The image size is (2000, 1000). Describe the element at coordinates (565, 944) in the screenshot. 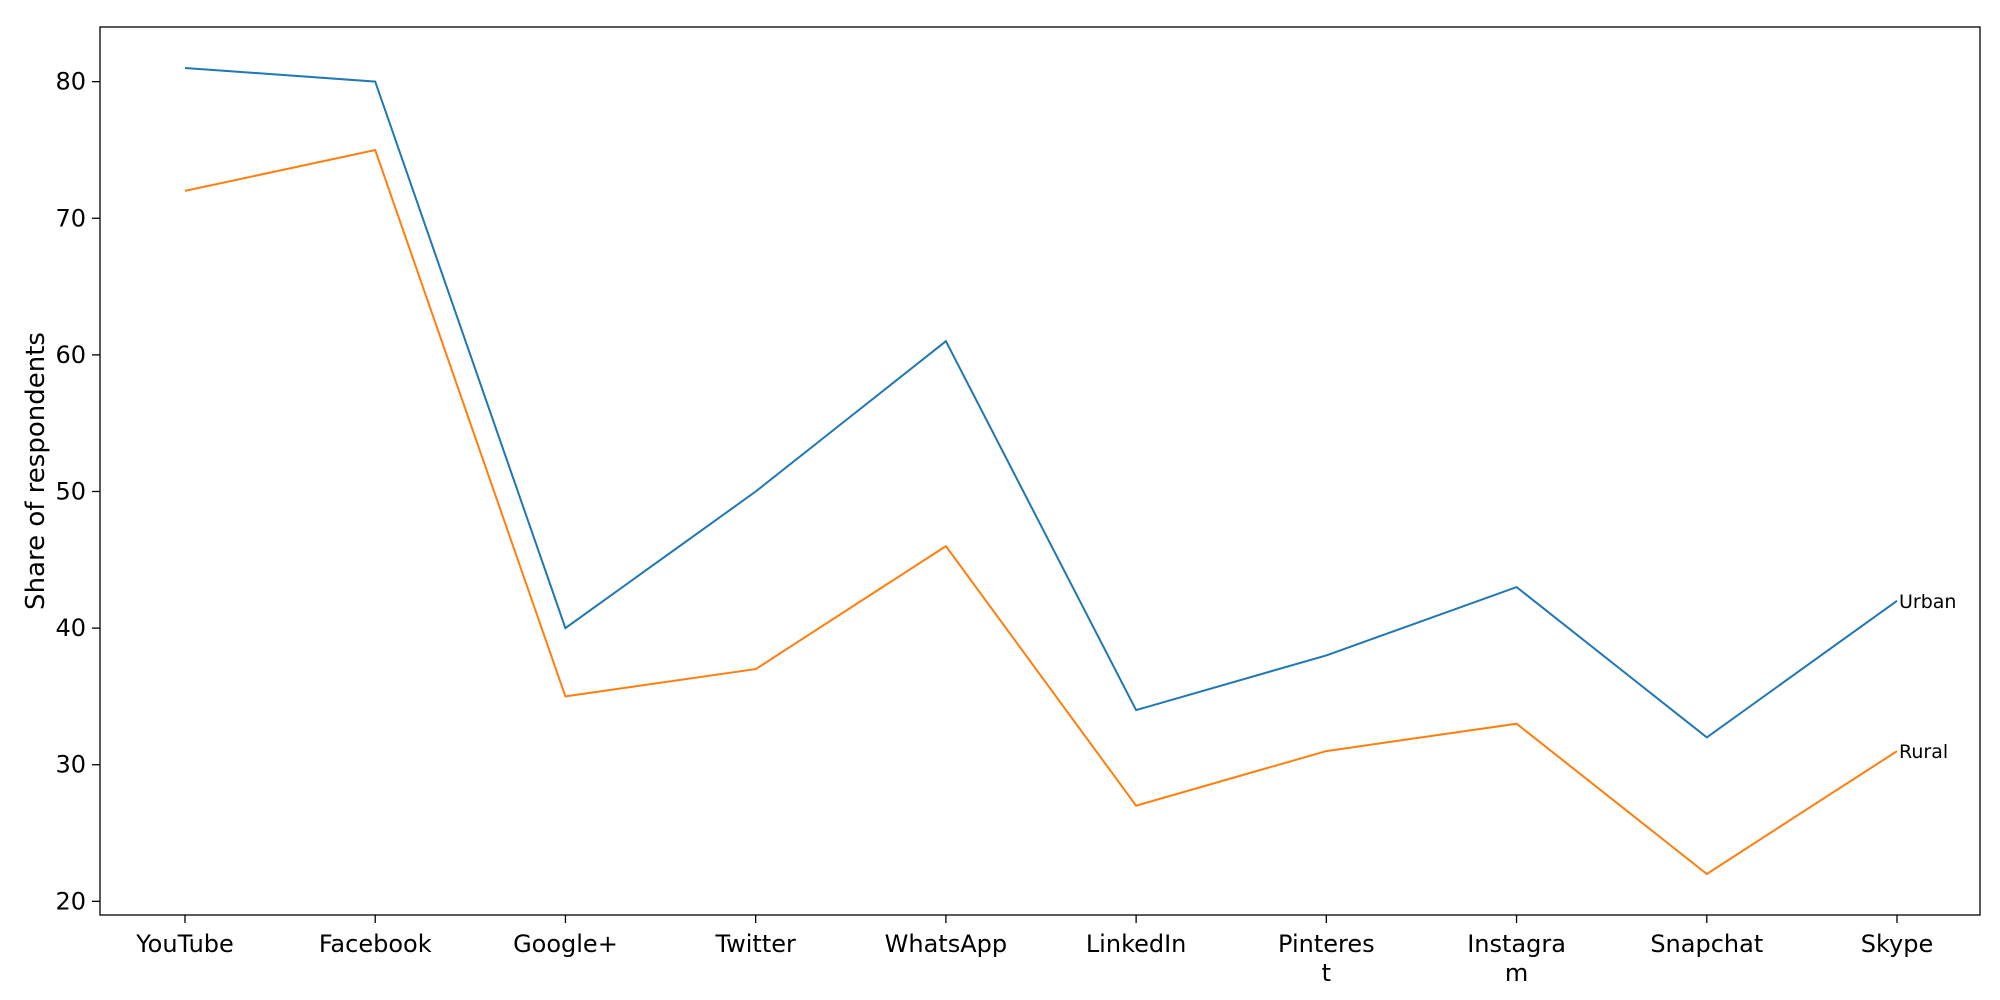

I see `x-tick-label: Google+` at that location.